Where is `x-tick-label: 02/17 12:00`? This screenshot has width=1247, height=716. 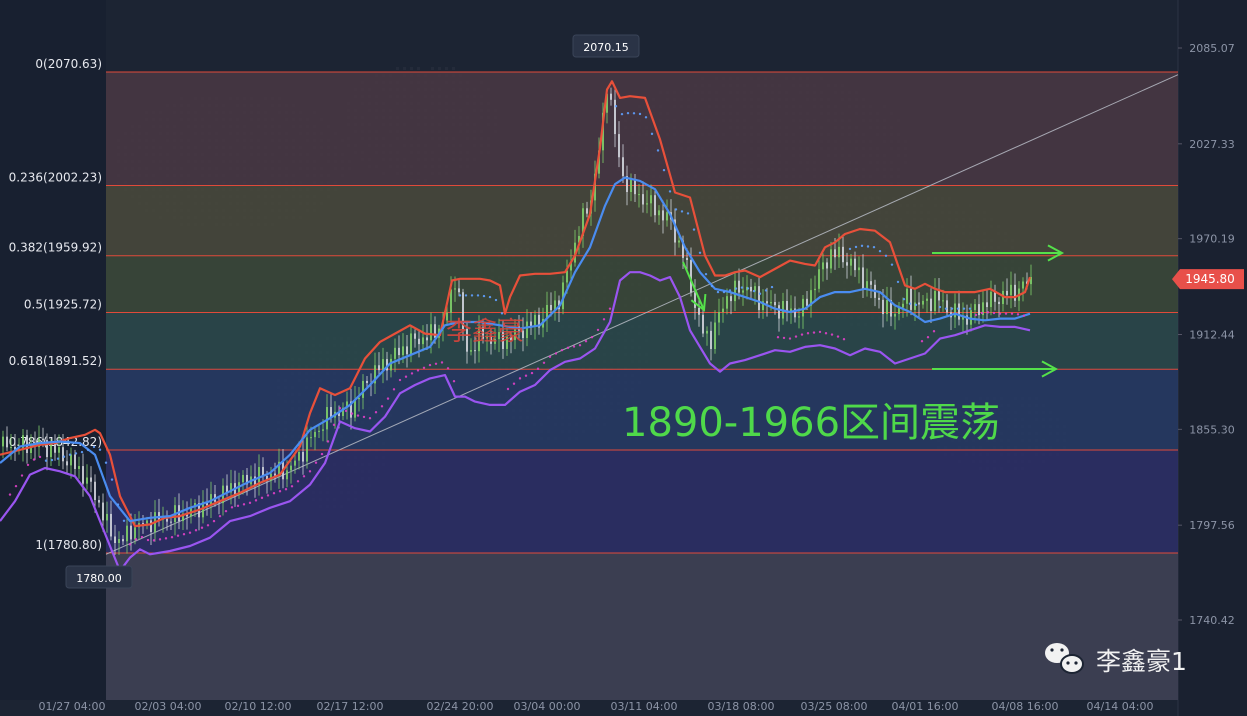 x-tick-label: 02/17 12:00 is located at coordinates (350, 706).